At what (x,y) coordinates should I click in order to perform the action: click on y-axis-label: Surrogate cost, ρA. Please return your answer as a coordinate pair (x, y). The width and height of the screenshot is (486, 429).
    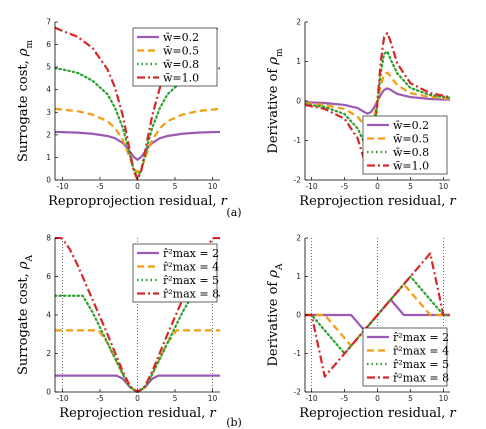
    Looking at the image, I should click on (25, 314).